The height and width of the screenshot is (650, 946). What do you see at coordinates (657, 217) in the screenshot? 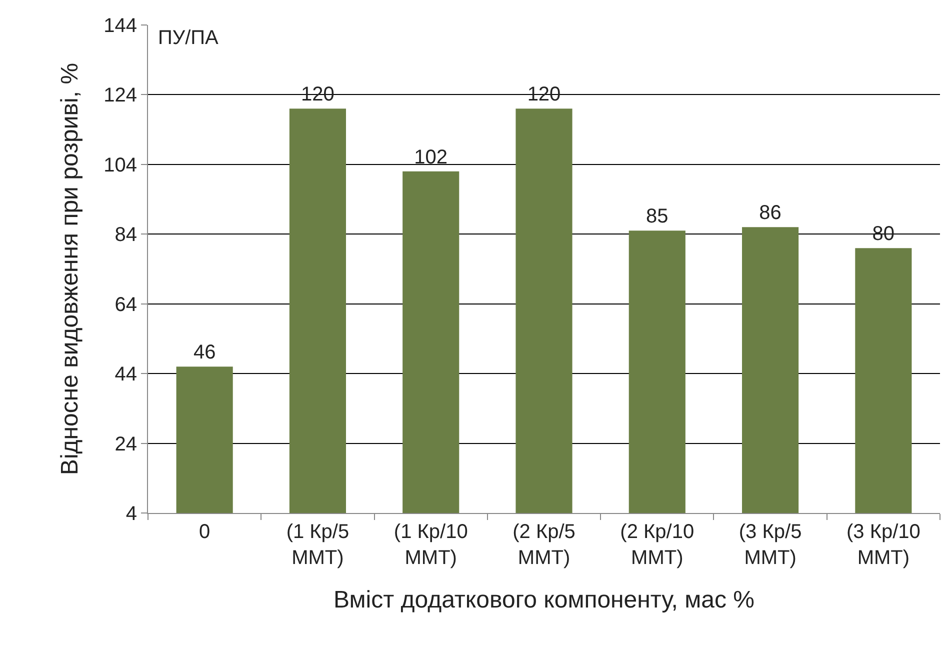
I see `data-label: 85` at bounding box center [657, 217].